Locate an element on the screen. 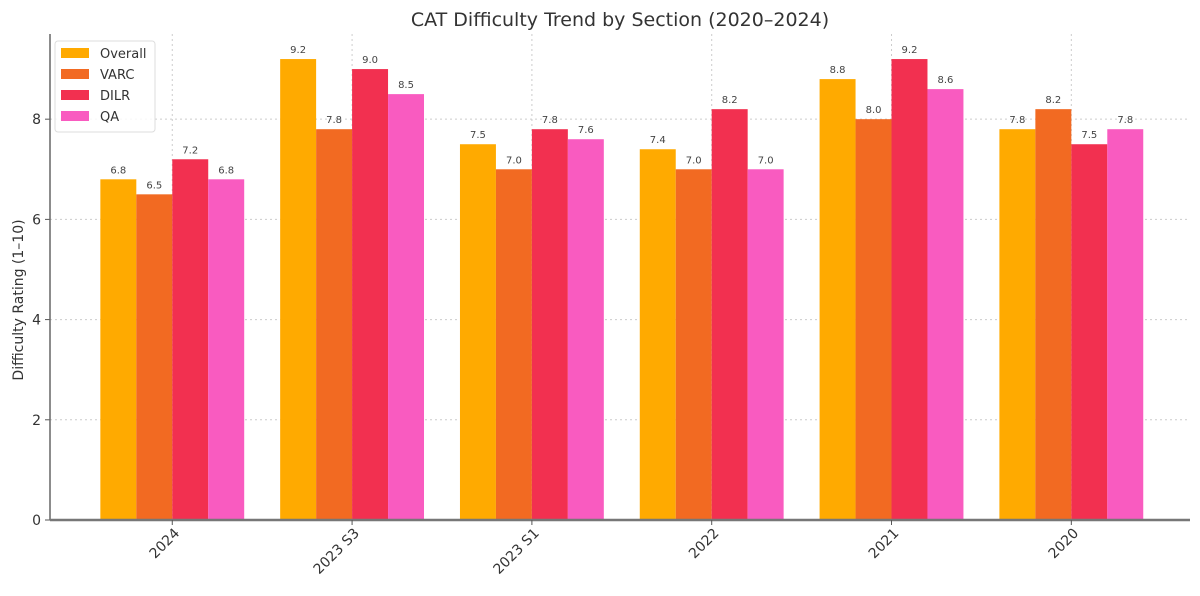 This screenshot has height=596, width=1200. y-axis-label: Difficulty Rating (1–10) is located at coordinates (19, 299).